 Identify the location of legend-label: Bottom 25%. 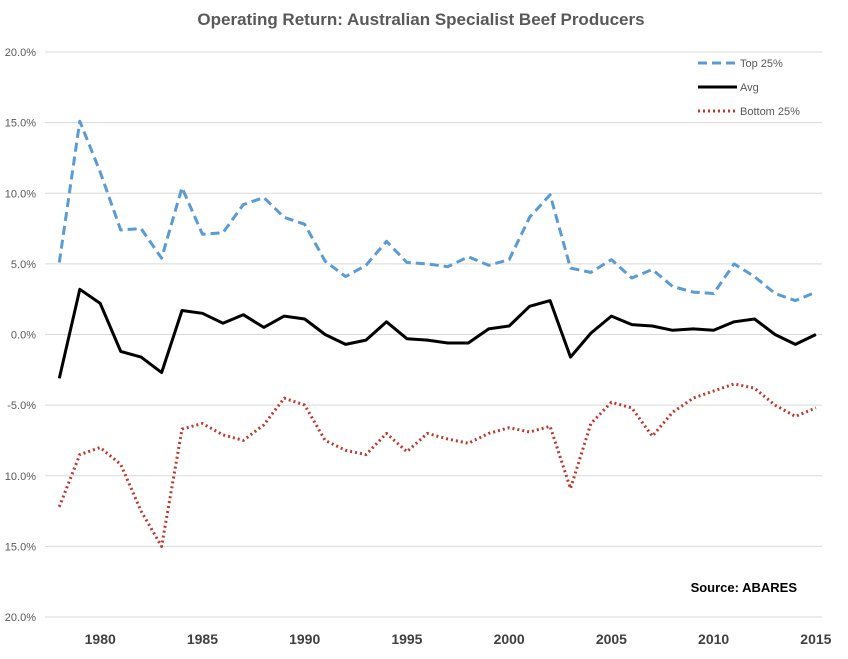
(770, 112).